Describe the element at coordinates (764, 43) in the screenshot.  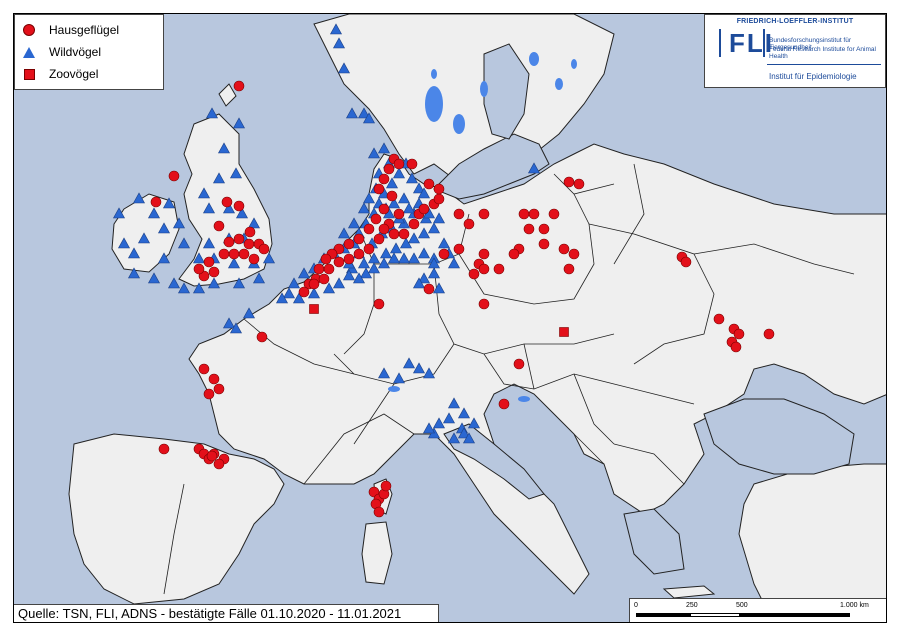
I see `logo-bar-right` at that location.